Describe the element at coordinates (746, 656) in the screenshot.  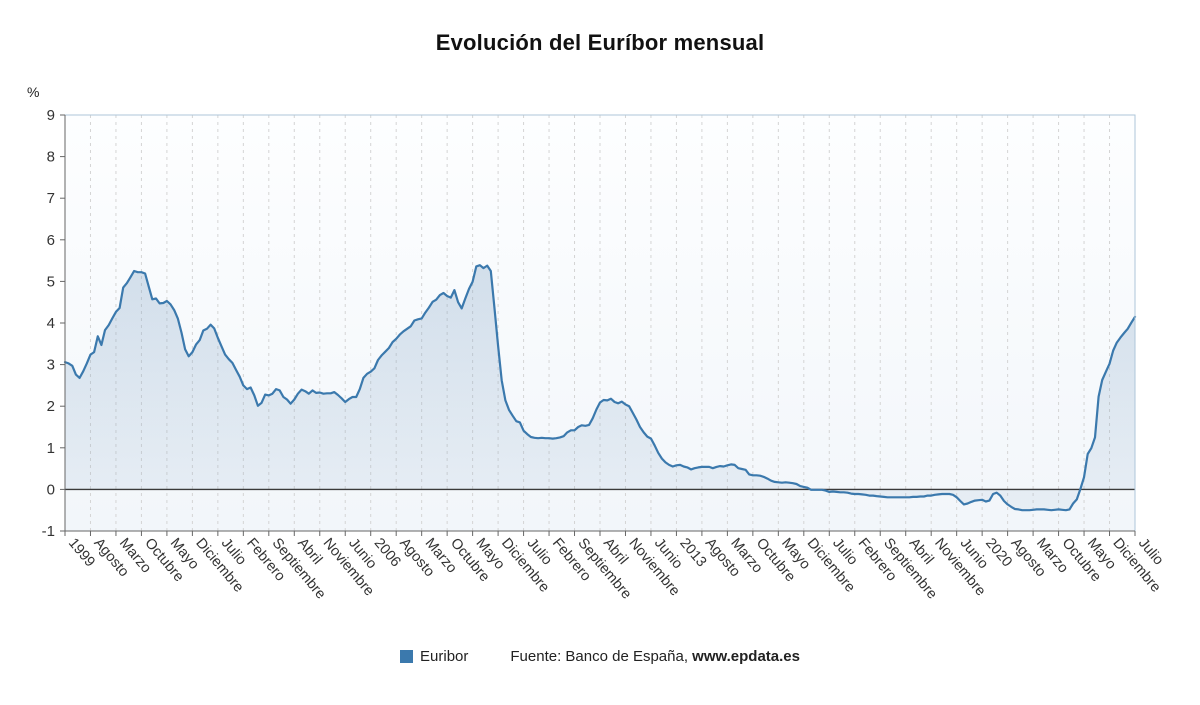
I see `source-link: www.epdata.es` at that location.